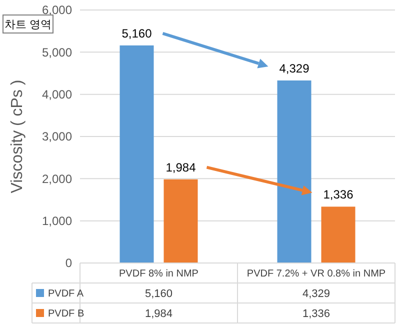  I want to click on y-tick-label: 4,000, so click(57, 95).